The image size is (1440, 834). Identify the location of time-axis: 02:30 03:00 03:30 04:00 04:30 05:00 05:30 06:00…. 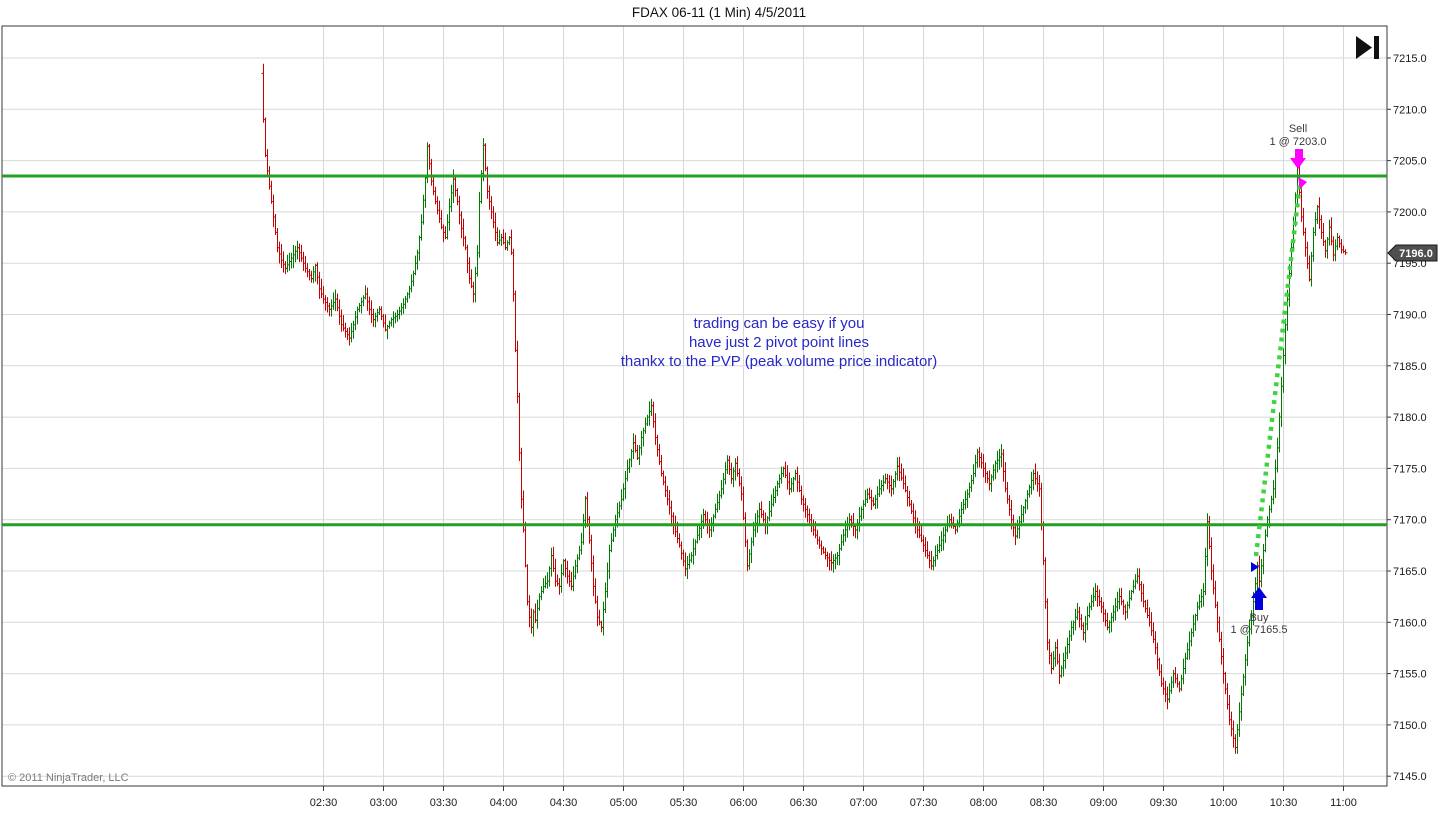
(833, 797).